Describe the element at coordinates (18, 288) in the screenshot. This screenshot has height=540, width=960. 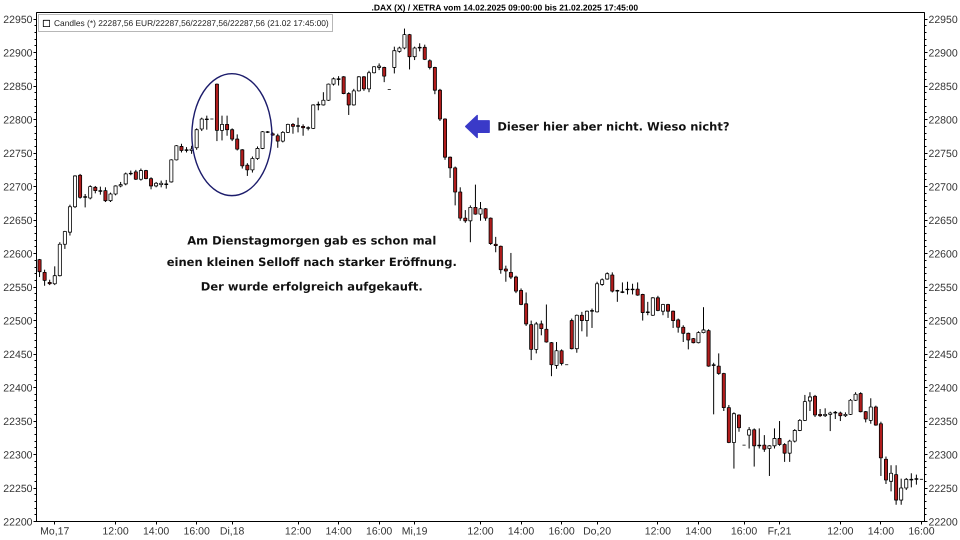
I see `y-tick-label: 22550` at that location.